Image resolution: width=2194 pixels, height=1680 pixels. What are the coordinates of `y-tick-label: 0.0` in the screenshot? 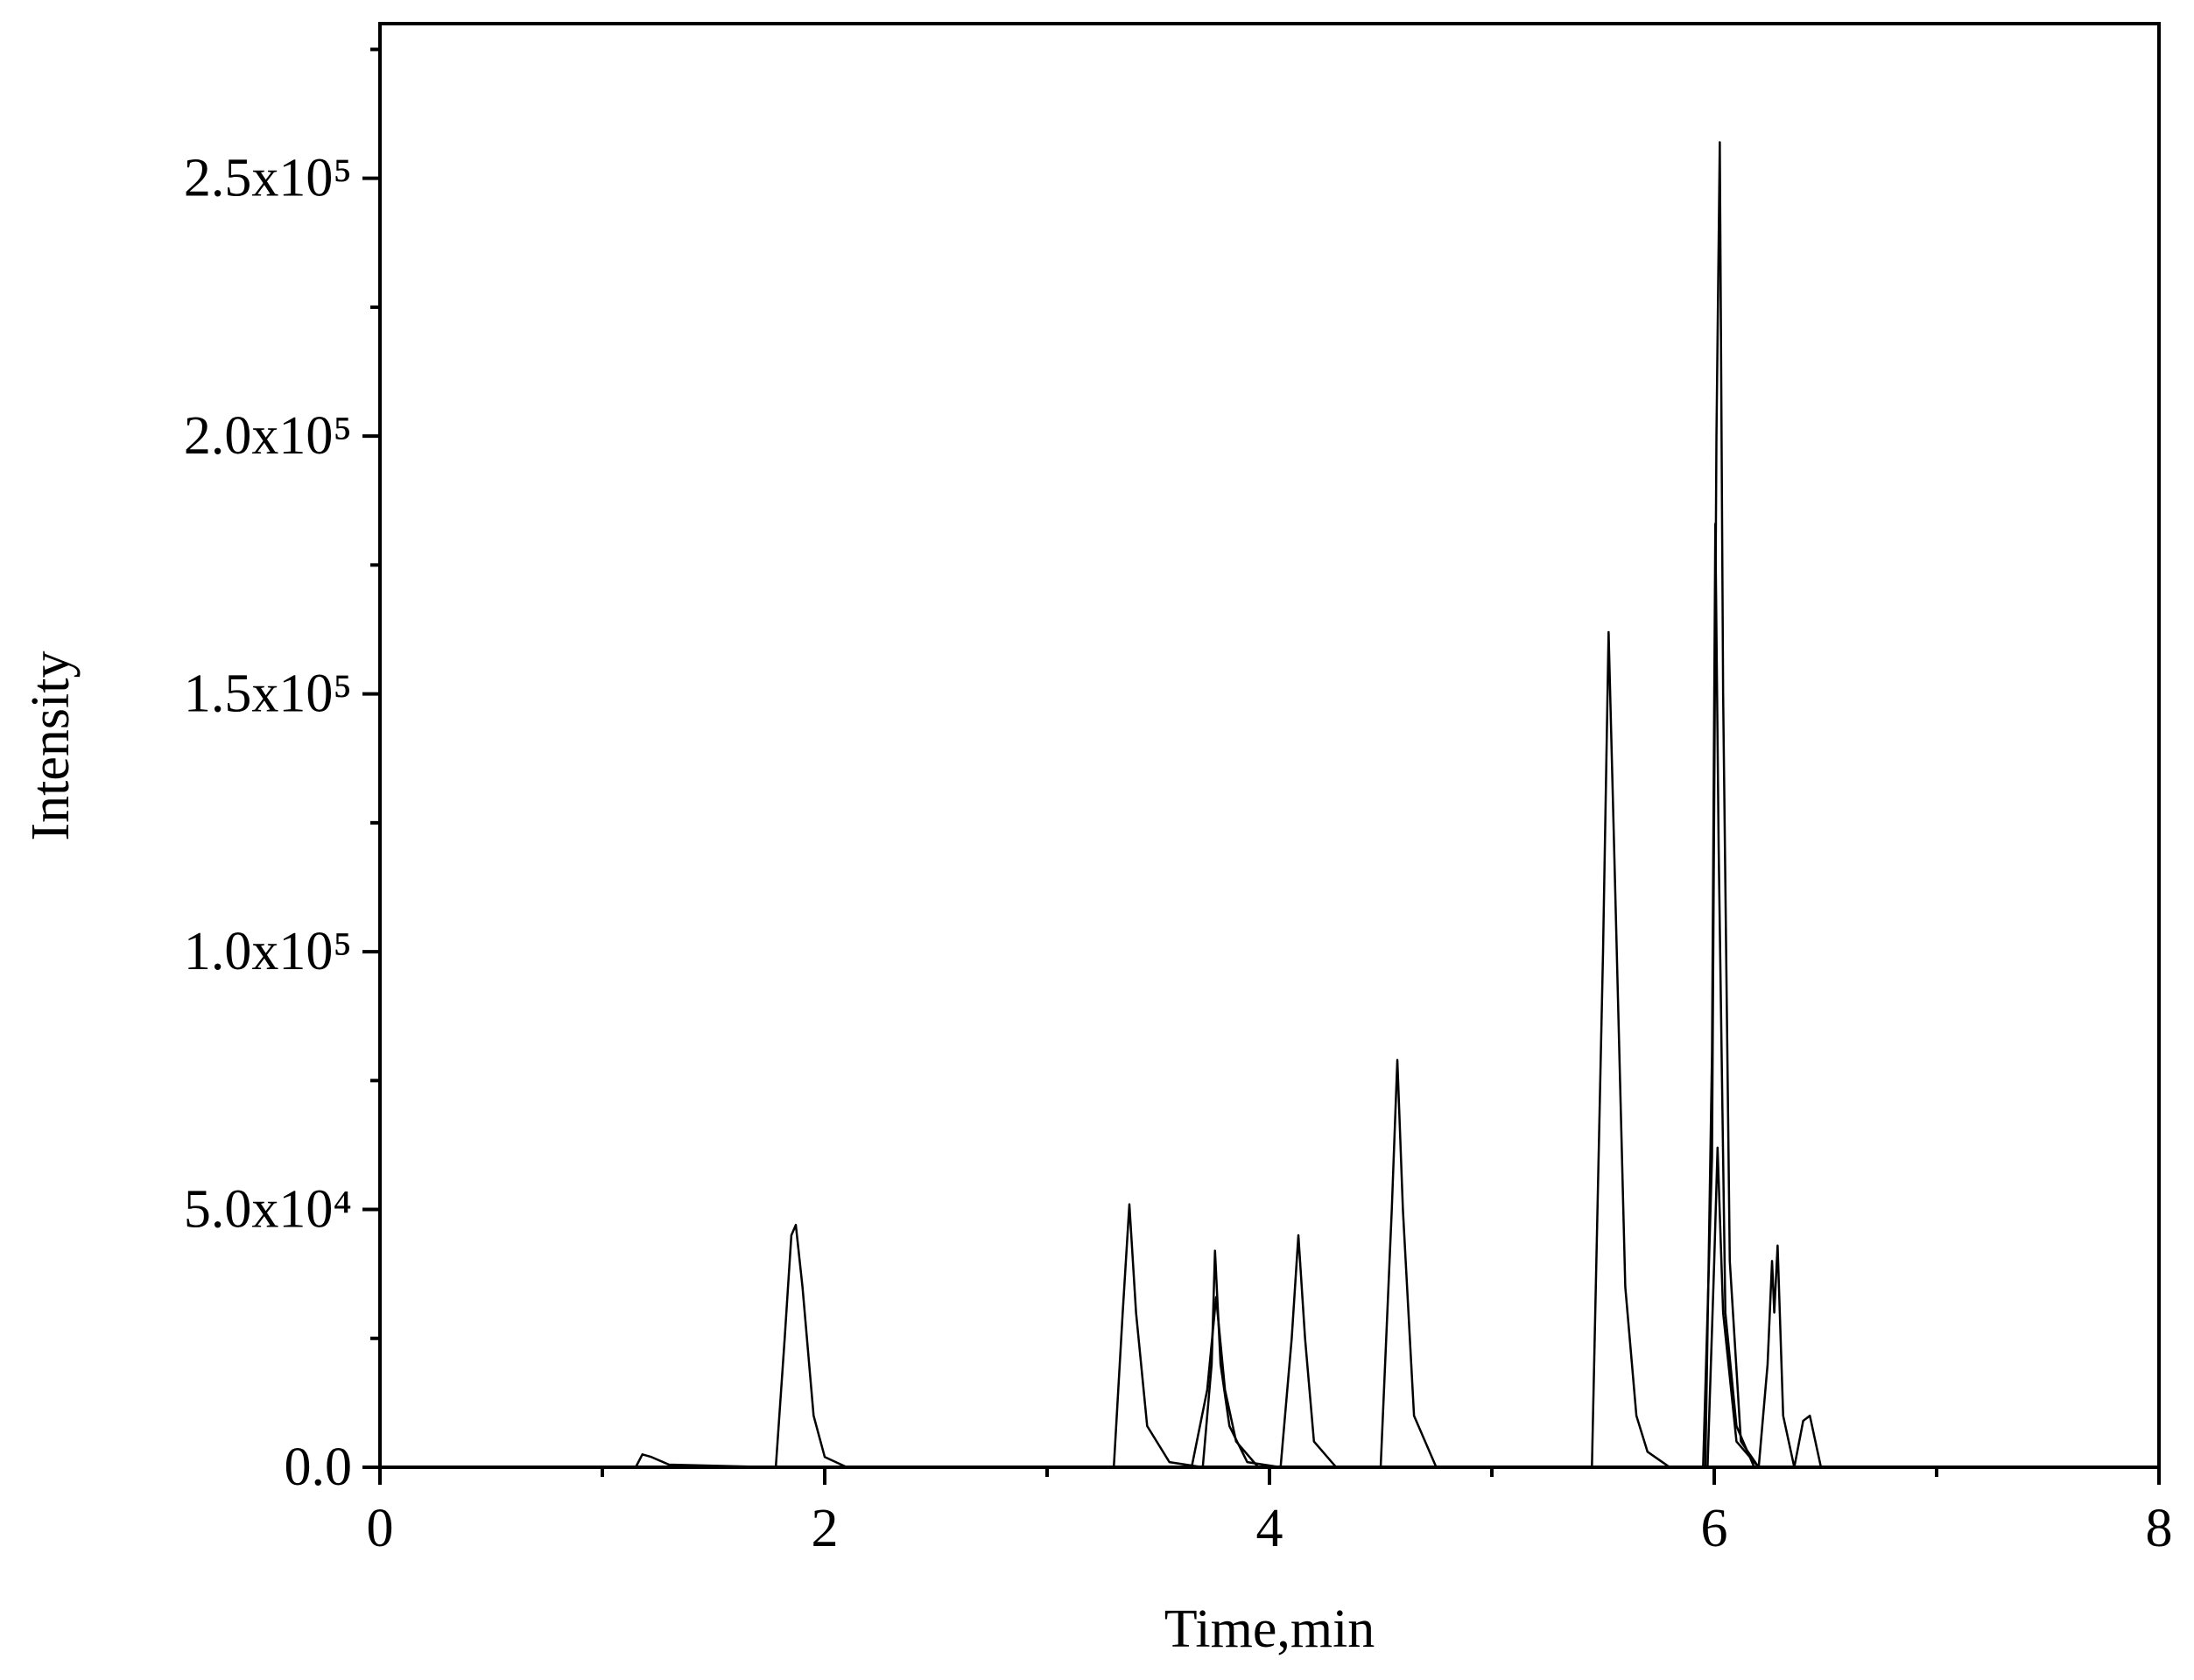 It's located at (319, 1467).